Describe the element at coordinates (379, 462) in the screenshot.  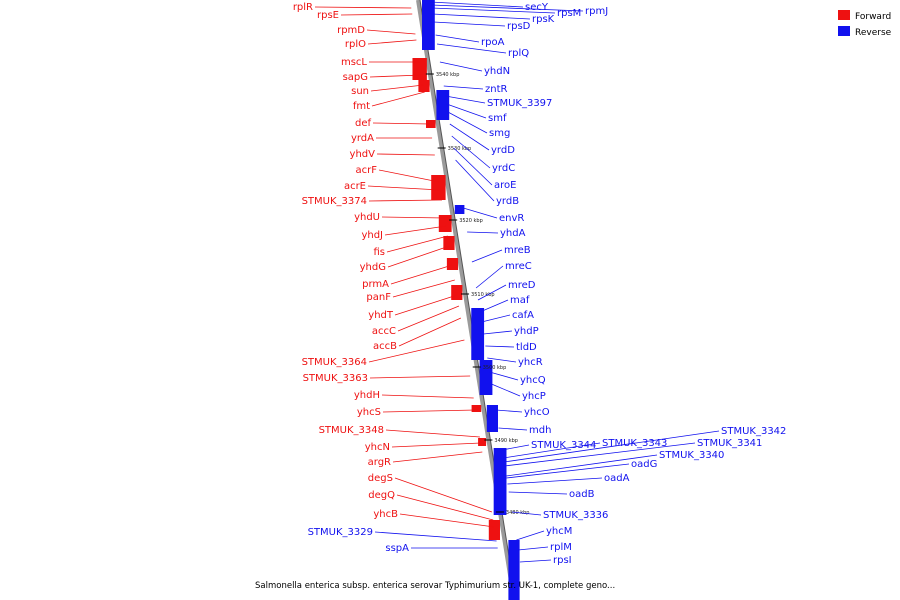
I see `forward-gene-label: argR` at that location.